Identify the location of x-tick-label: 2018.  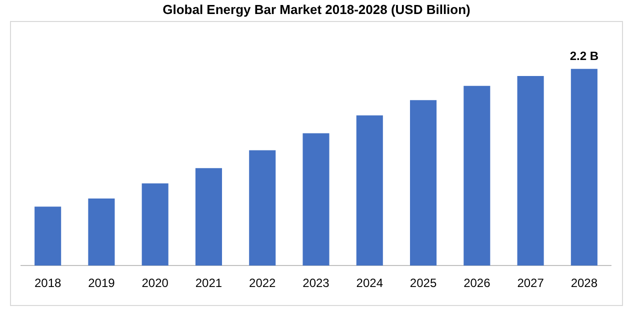
(48, 283).